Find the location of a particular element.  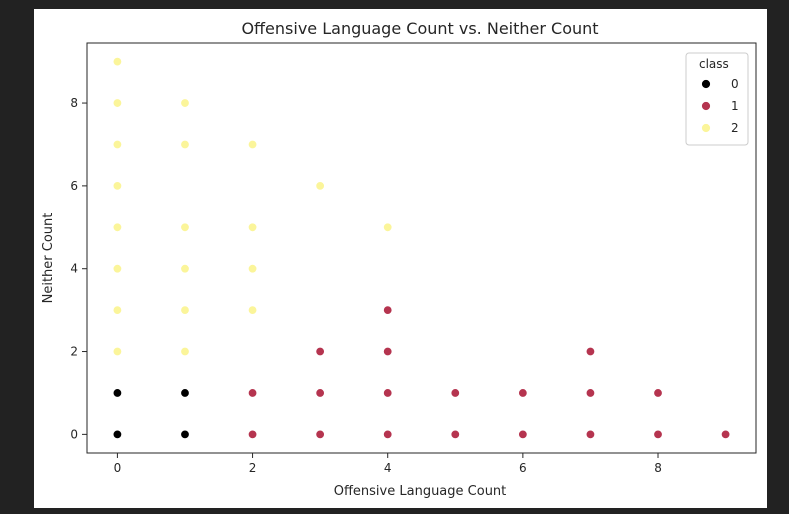

x-tick-label: 2 is located at coordinates (253, 468).